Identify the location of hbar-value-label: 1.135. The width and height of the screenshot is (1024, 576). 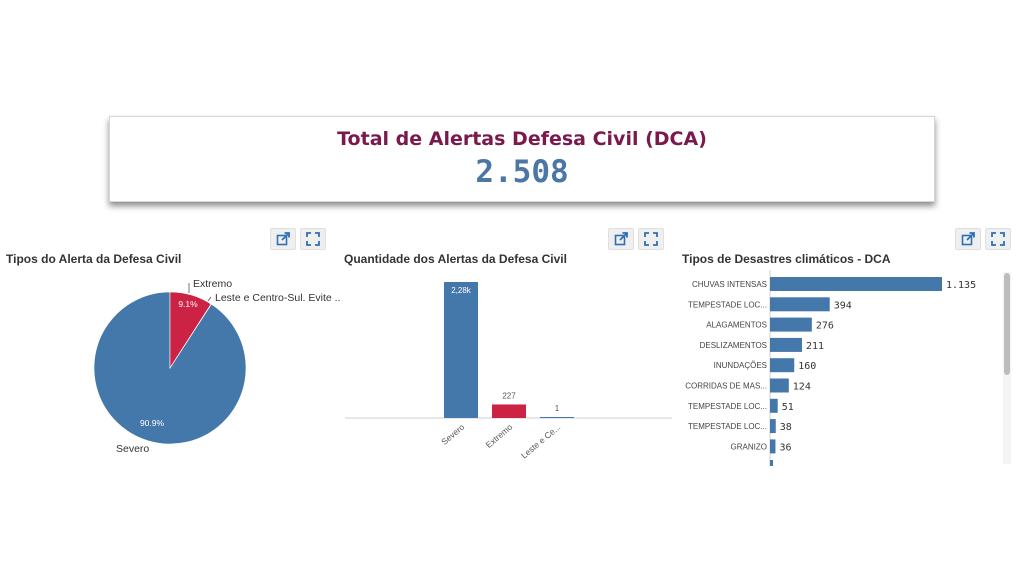
(961, 285).